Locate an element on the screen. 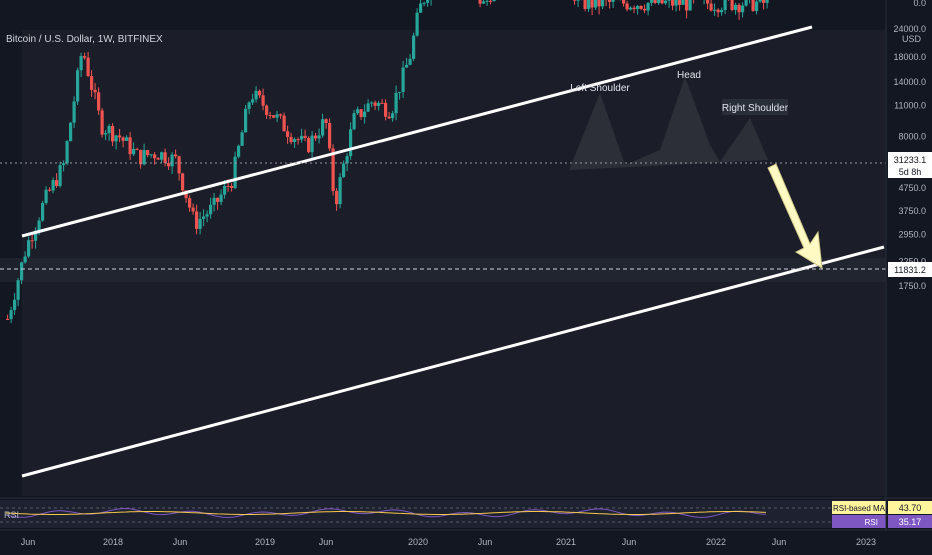  time-tick-label: 2022 is located at coordinates (716, 542).